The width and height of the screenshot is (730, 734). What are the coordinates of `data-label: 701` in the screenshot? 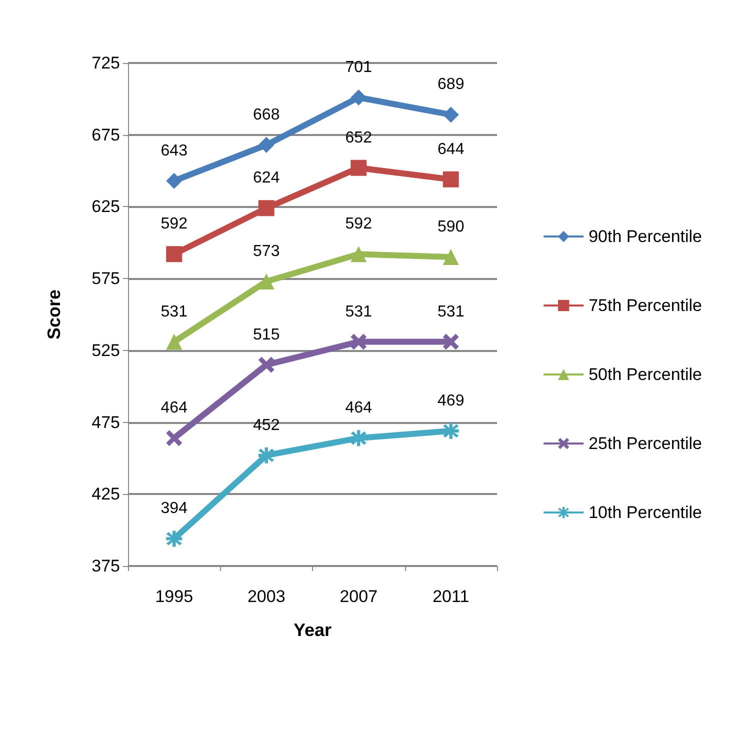 It's located at (358, 67).